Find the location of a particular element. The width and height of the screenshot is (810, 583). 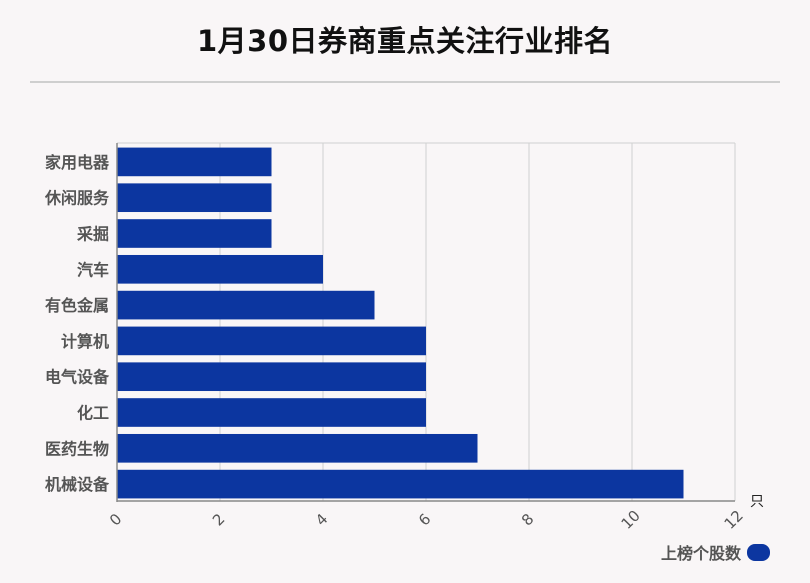

chart-title: 1月30日券商重点关注行业排名 is located at coordinates (405, 41).